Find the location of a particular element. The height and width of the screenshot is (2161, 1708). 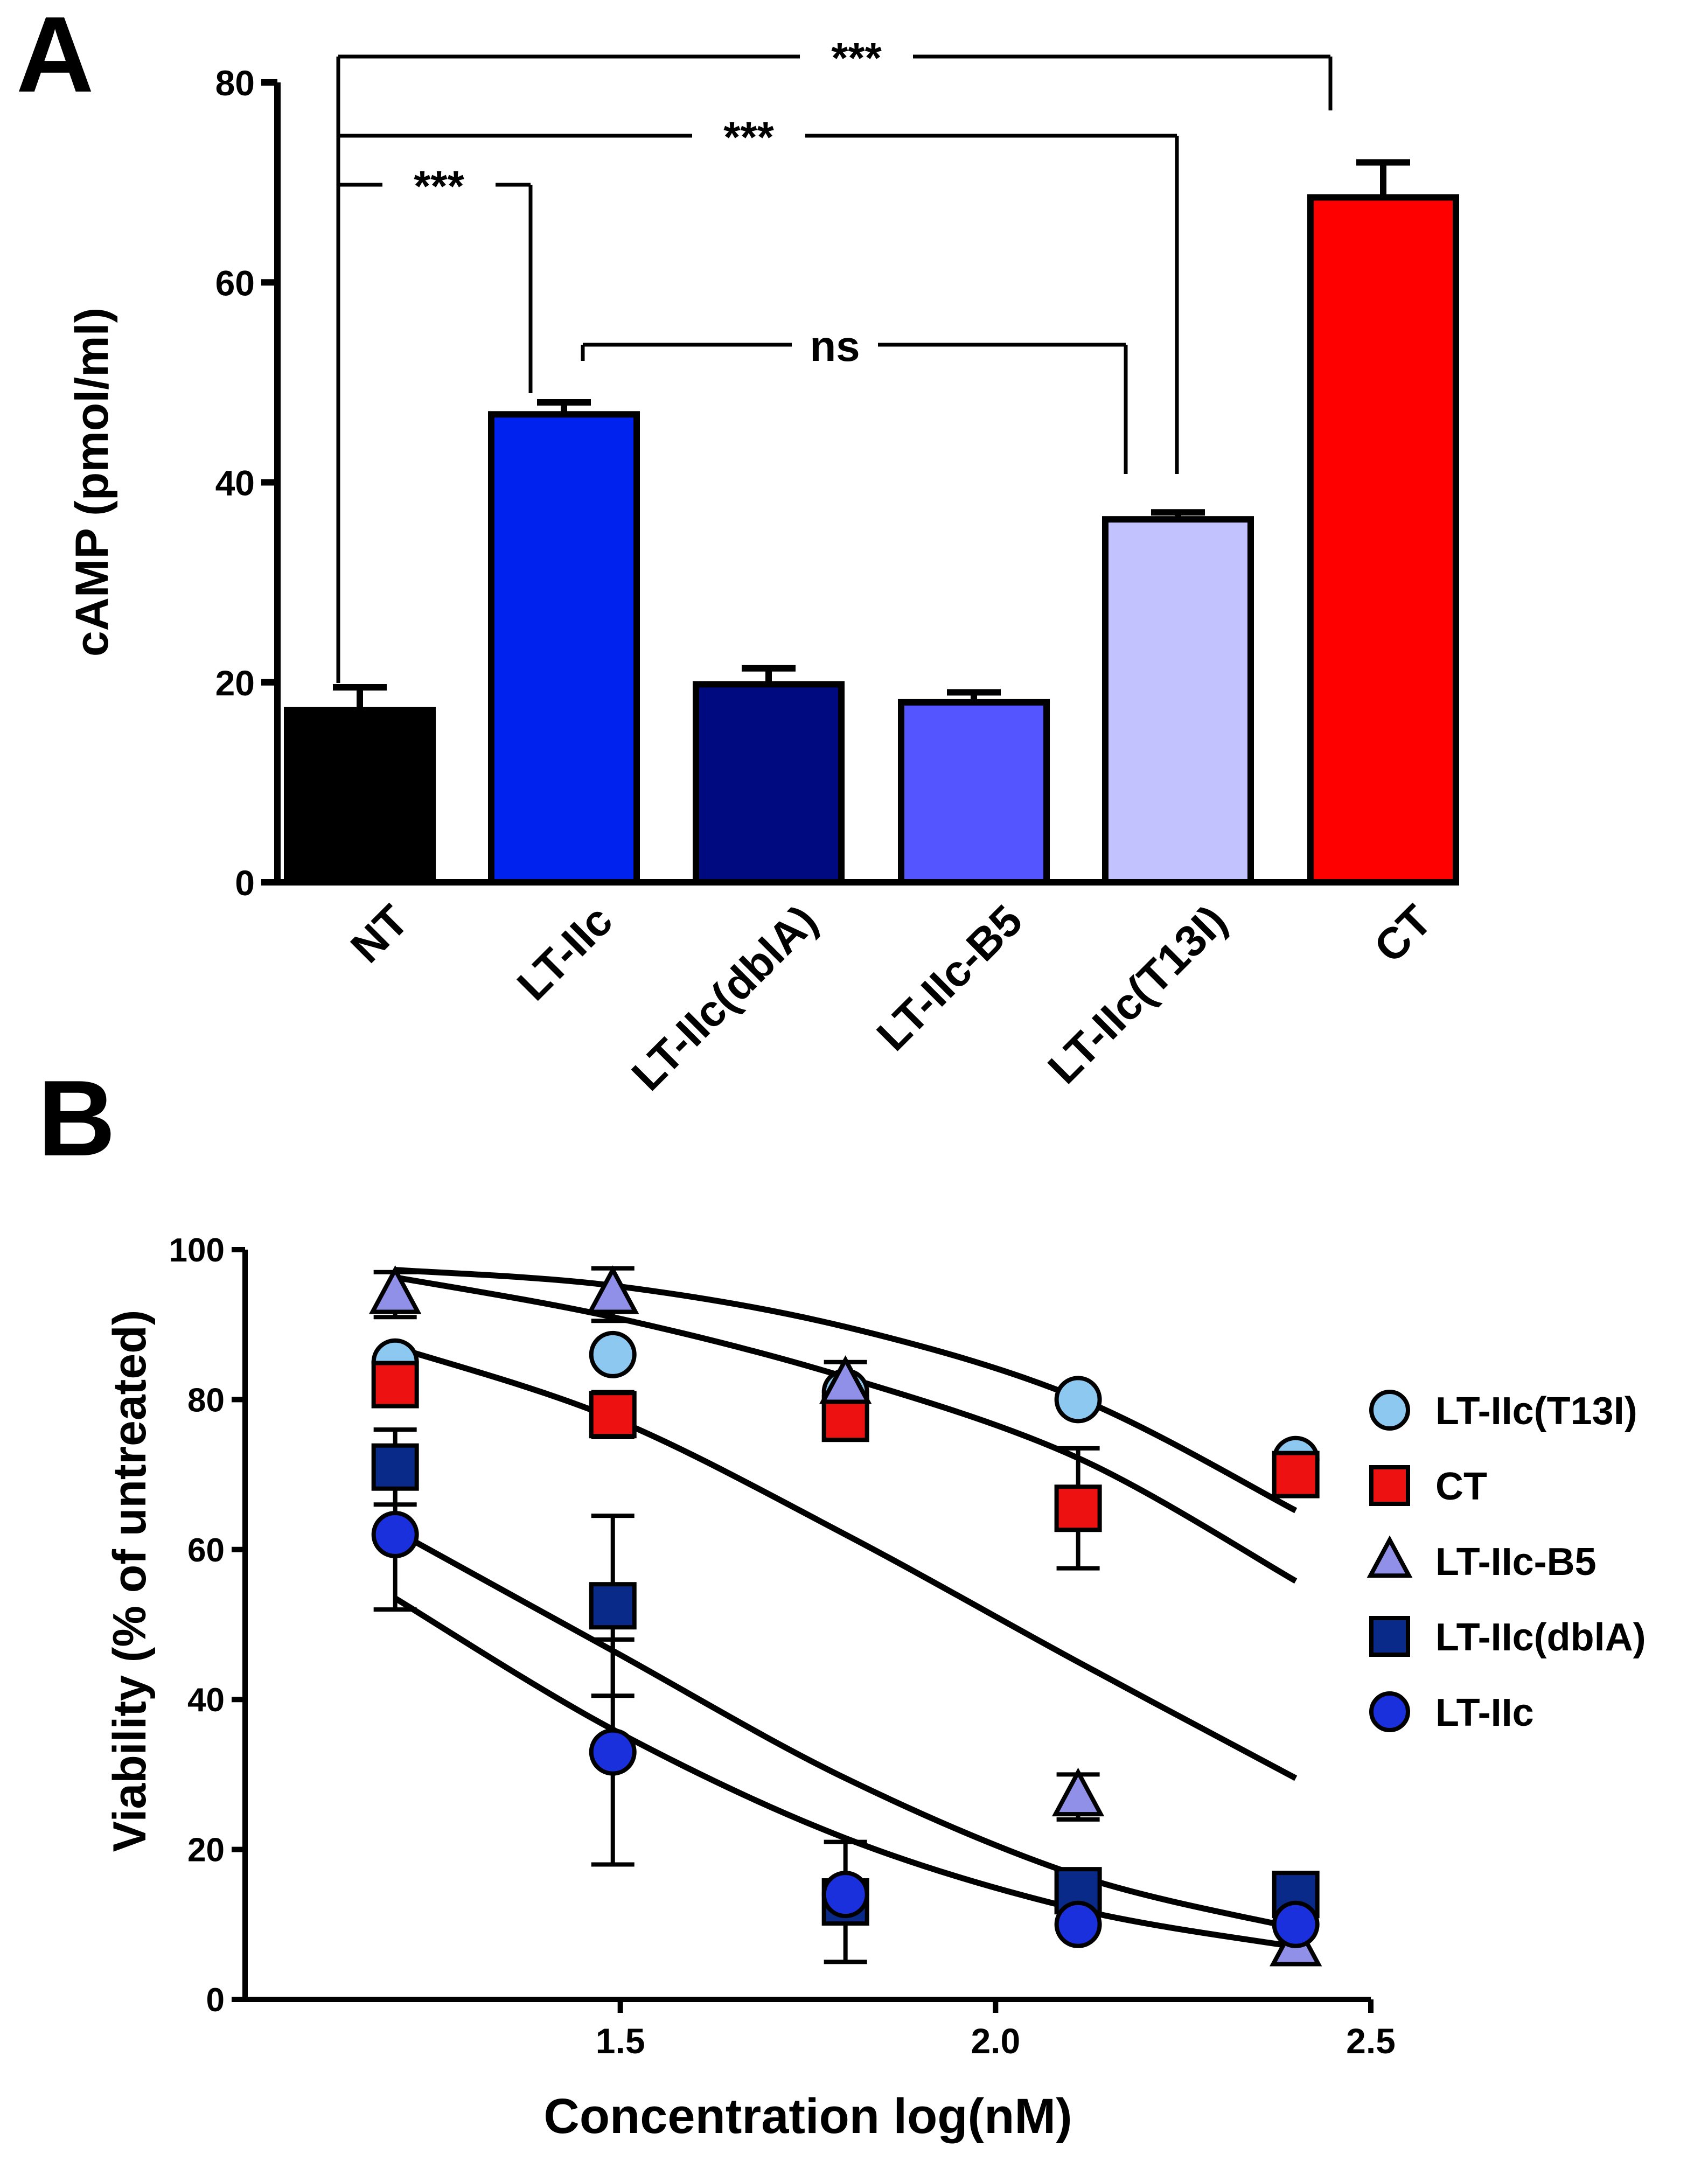

panel-b-label: B is located at coordinates (76, 1118).